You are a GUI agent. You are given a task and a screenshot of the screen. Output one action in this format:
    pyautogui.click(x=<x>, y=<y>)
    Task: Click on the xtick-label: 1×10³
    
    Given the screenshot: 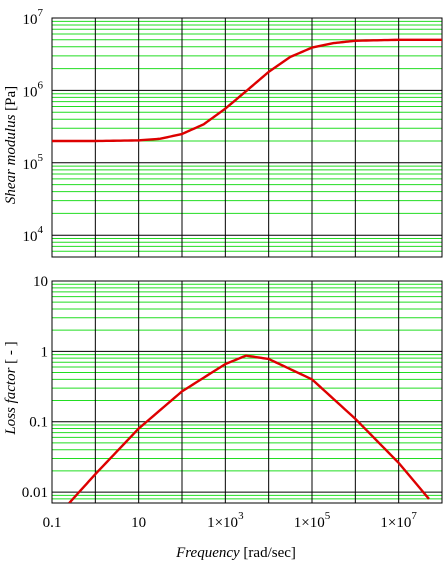 What is the action you would take?
    pyautogui.click(x=225, y=520)
    